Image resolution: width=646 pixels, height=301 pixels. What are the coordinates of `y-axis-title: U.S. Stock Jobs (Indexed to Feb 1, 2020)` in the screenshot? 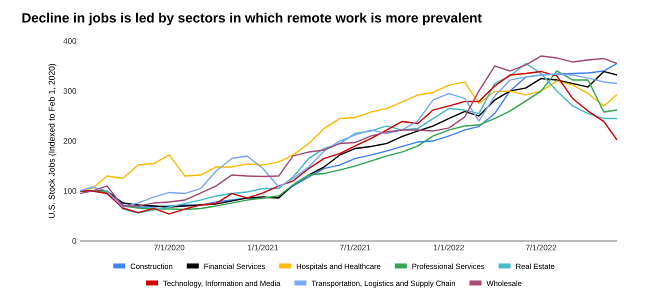 It's located at (52, 141).